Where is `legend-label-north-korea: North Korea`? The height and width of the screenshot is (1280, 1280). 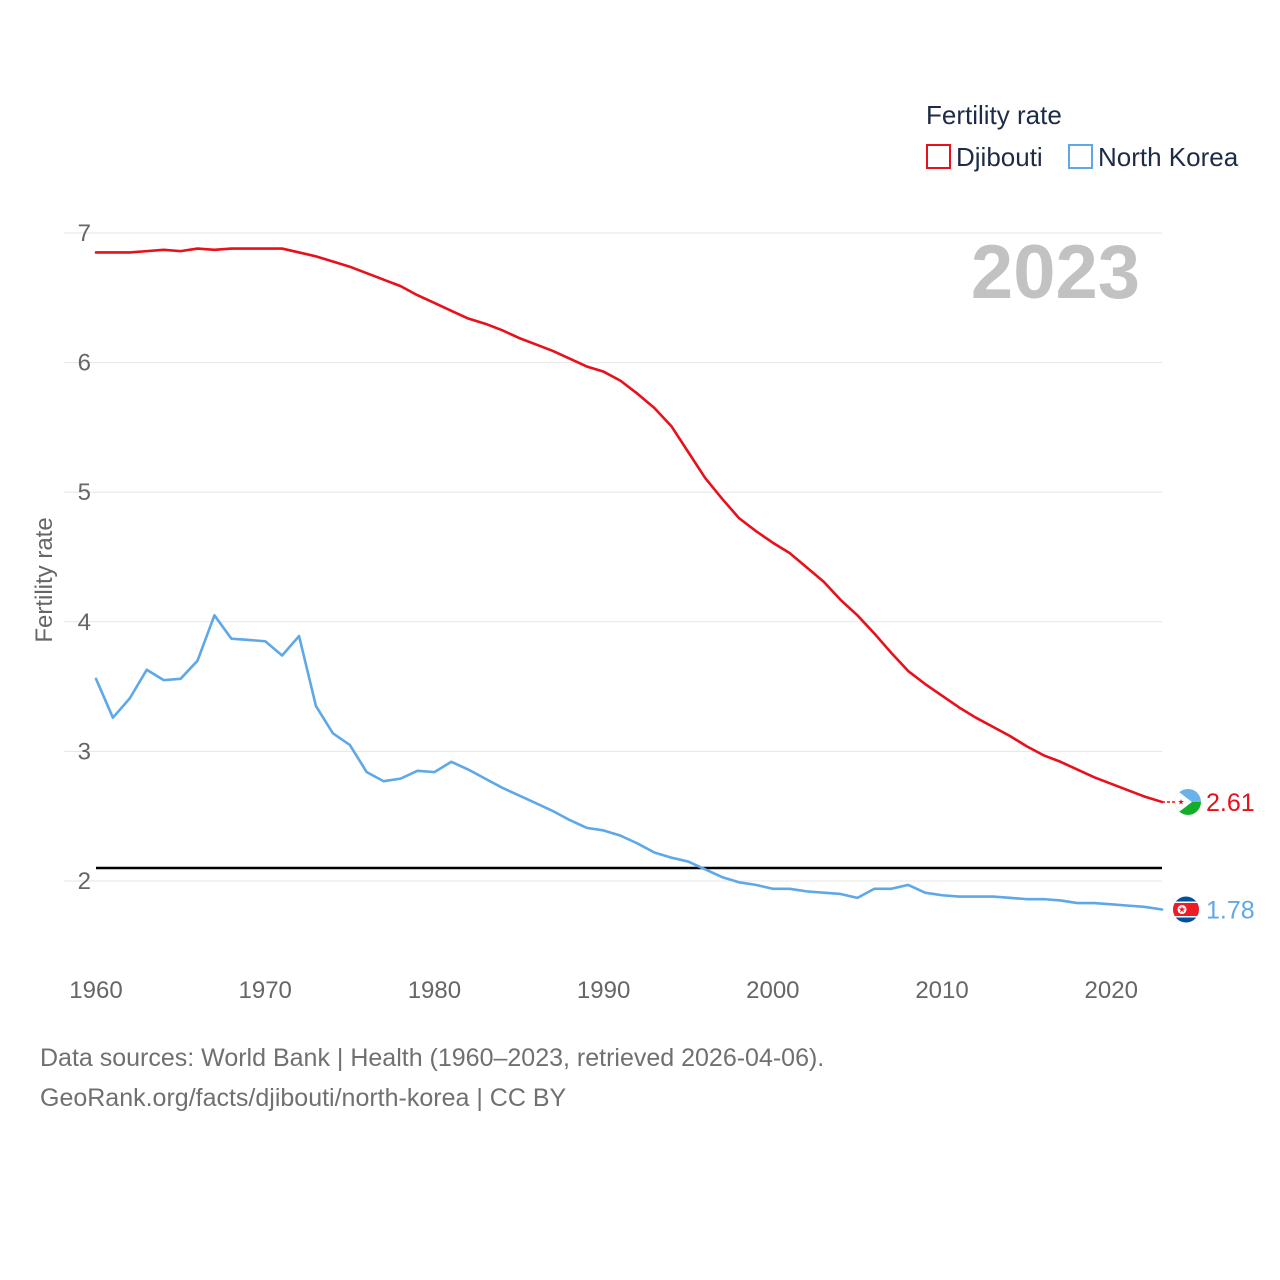
legend-label-north-korea: North Korea is located at coordinates (1168, 157).